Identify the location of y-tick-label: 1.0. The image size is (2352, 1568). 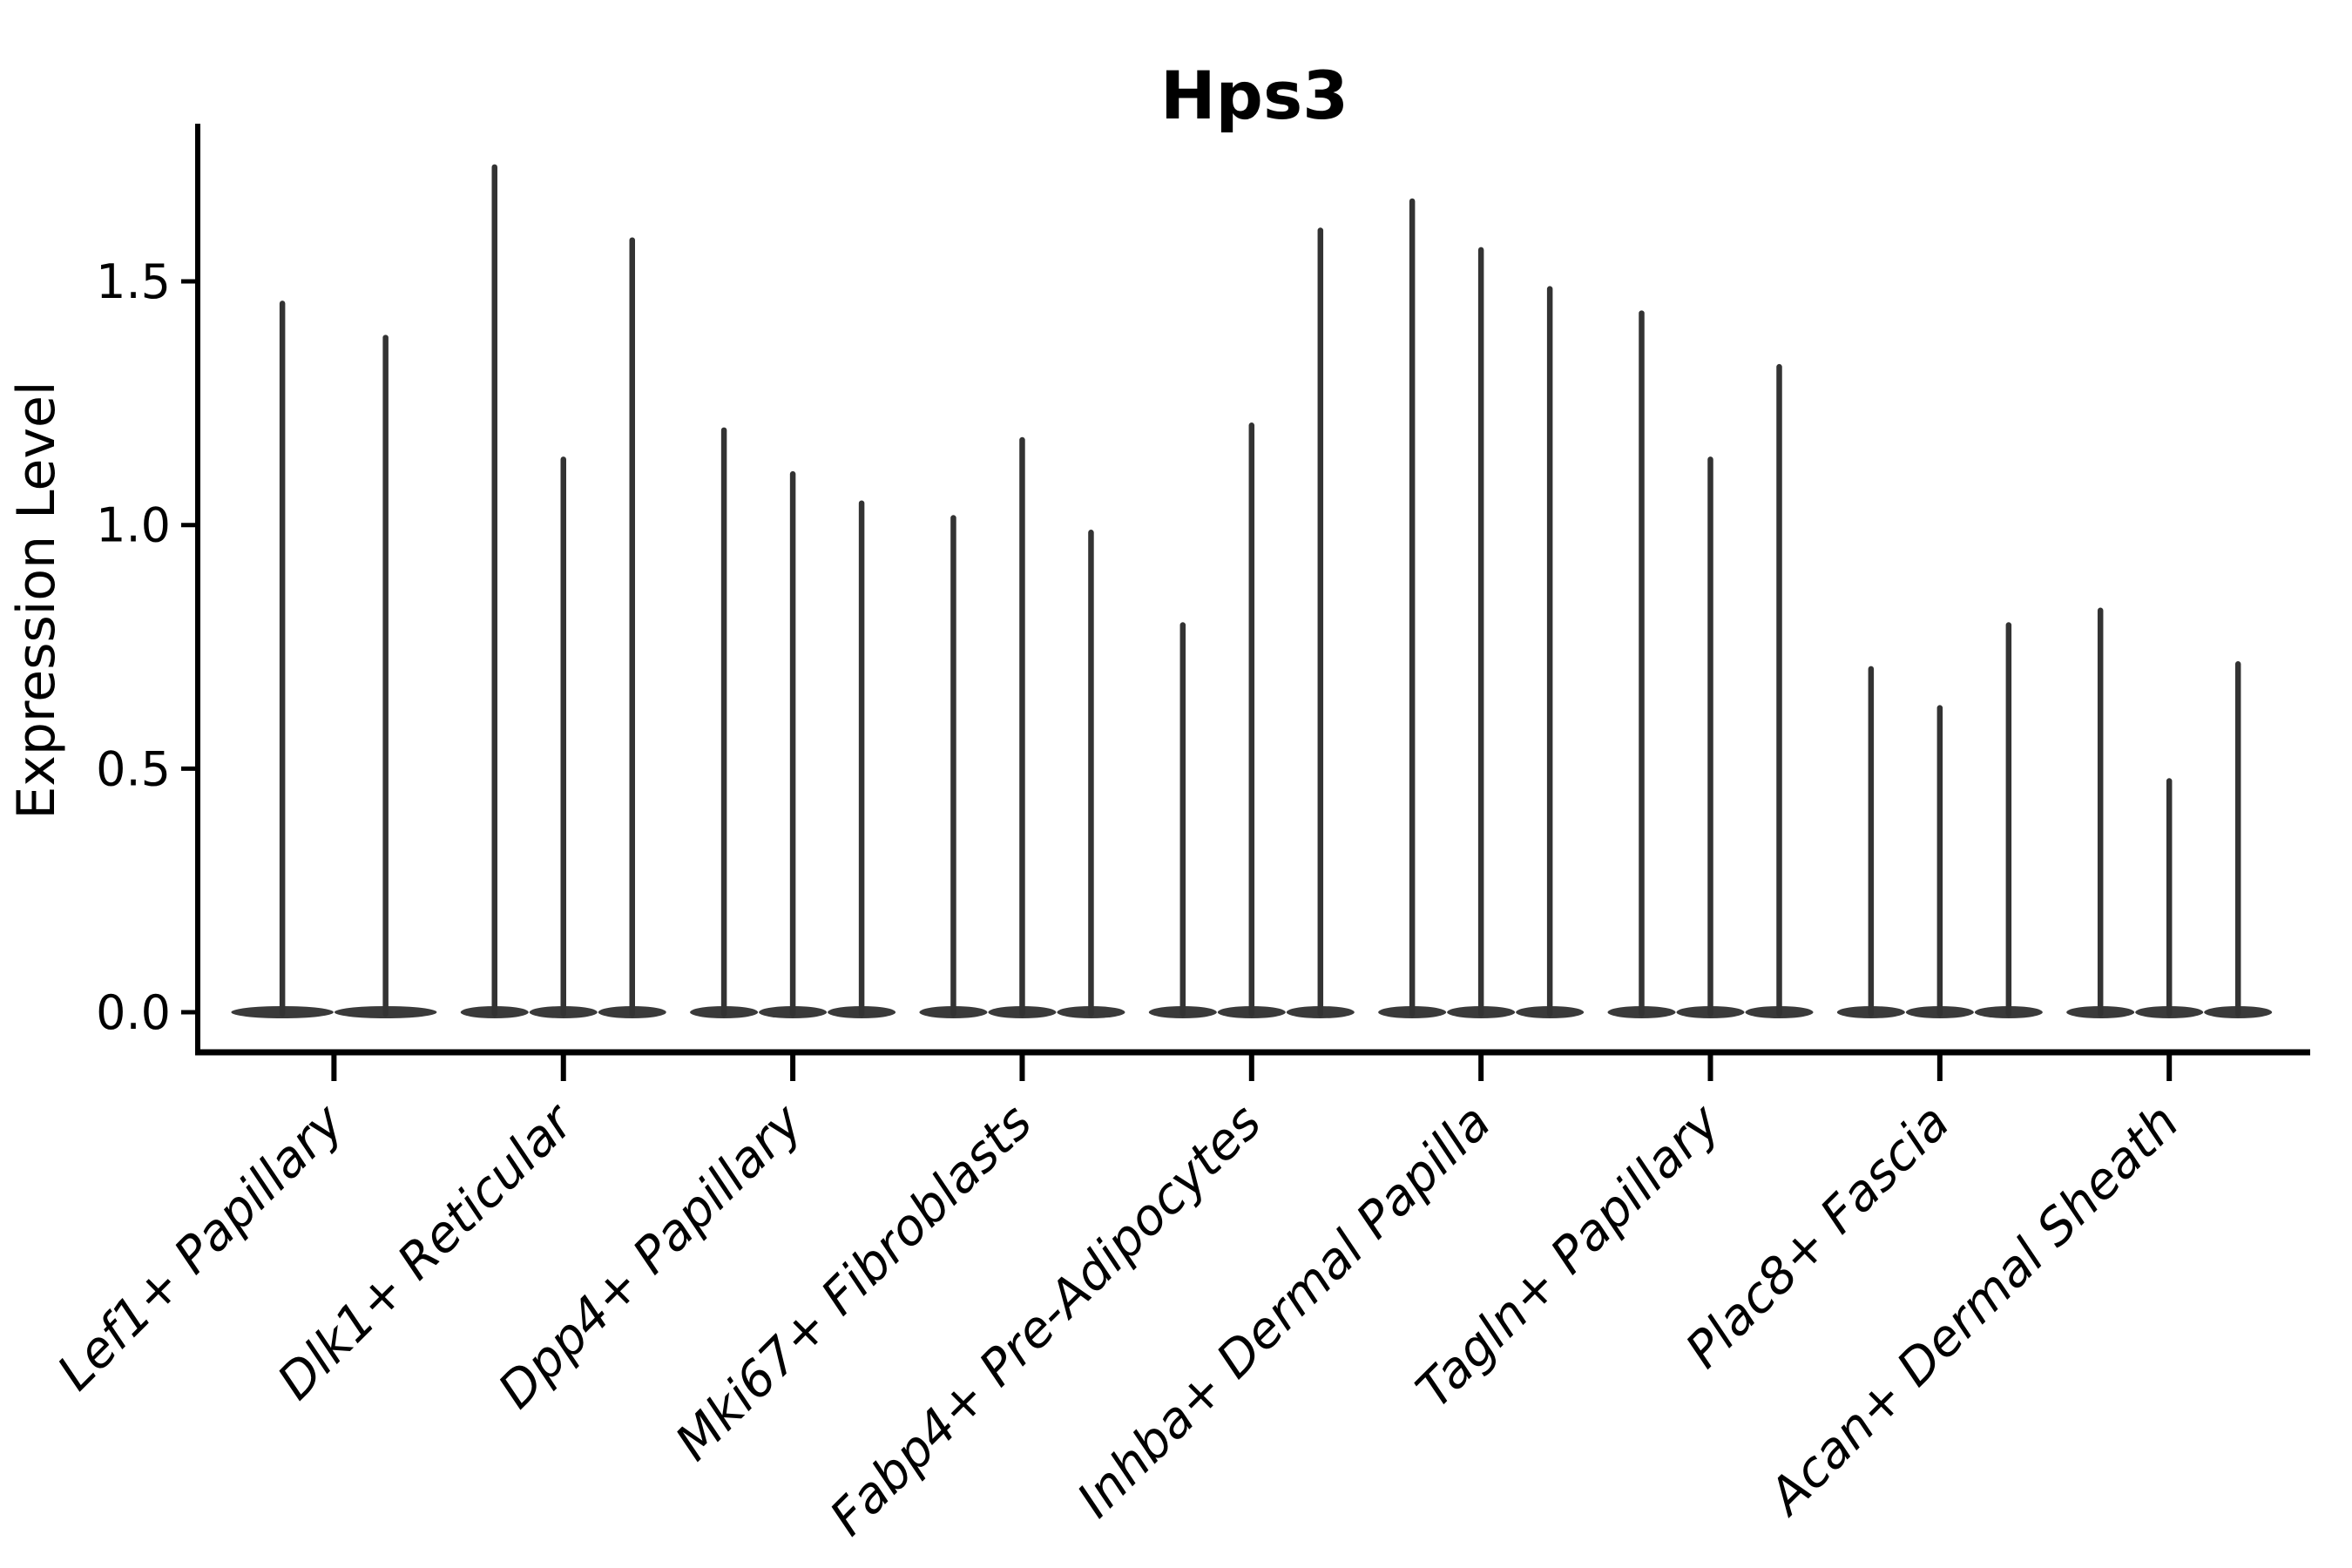
(134, 525).